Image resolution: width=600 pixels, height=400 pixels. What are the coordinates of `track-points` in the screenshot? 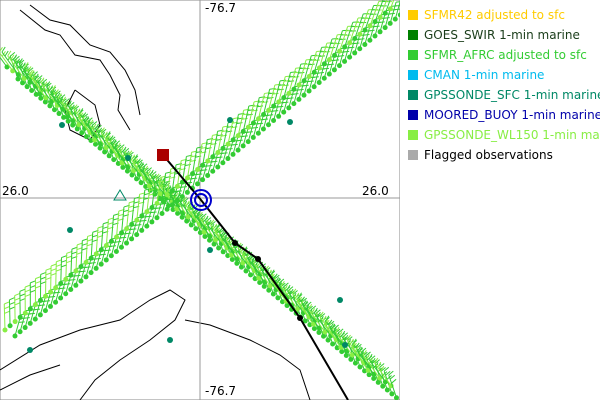 It's located at (267, 280).